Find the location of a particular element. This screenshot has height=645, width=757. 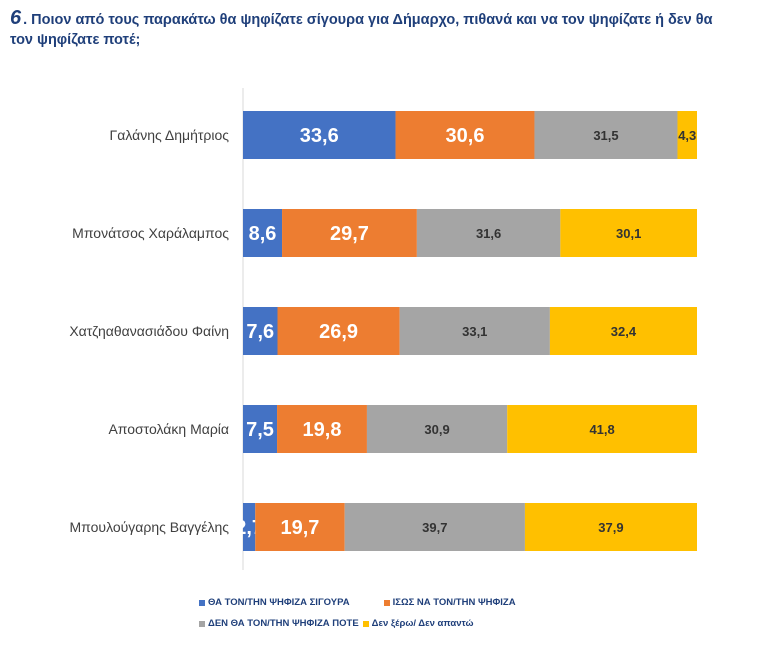

data-label: 30,6 is located at coordinates (465, 136).